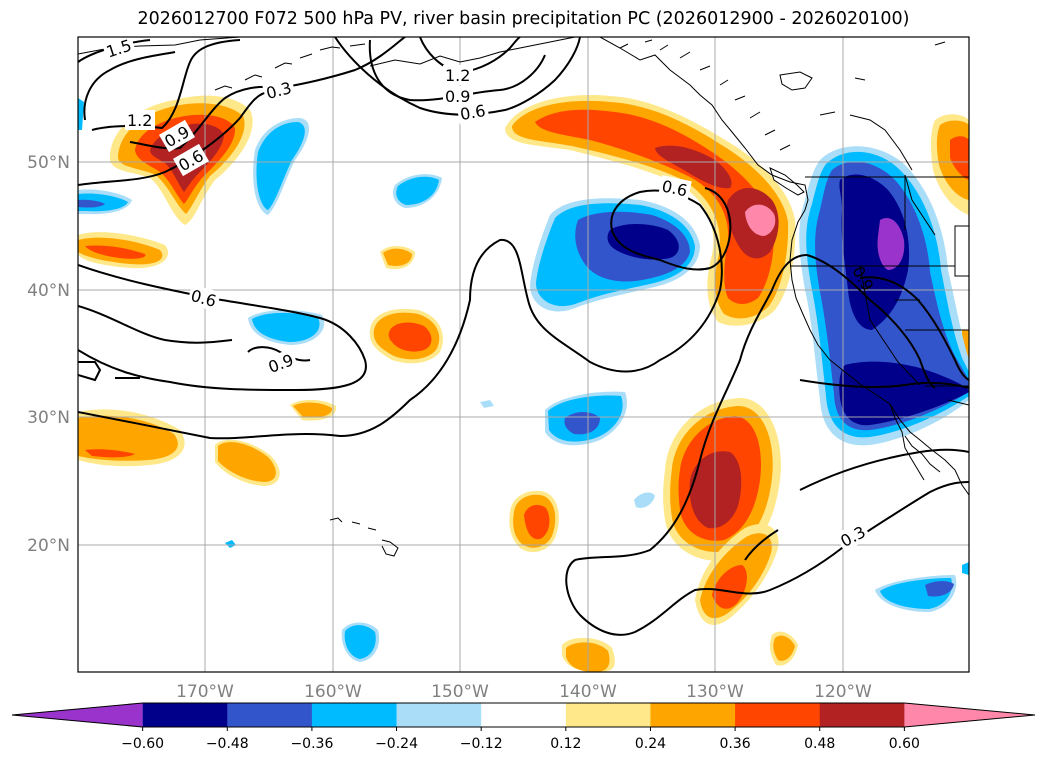 The width and height of the screenshot is (1047, 765). What do you see at coordinates (460, 692) in the screenshot?
I see `lon-label: 150°W` at bounding box center [460, 692].